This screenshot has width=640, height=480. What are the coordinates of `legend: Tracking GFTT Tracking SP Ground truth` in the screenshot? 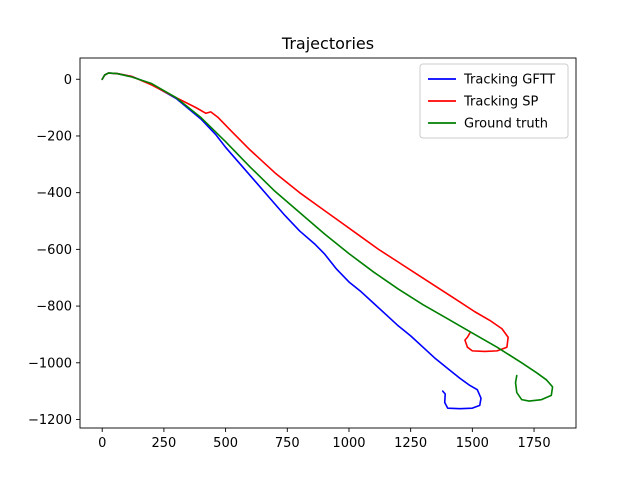 It's located at (494, 101).